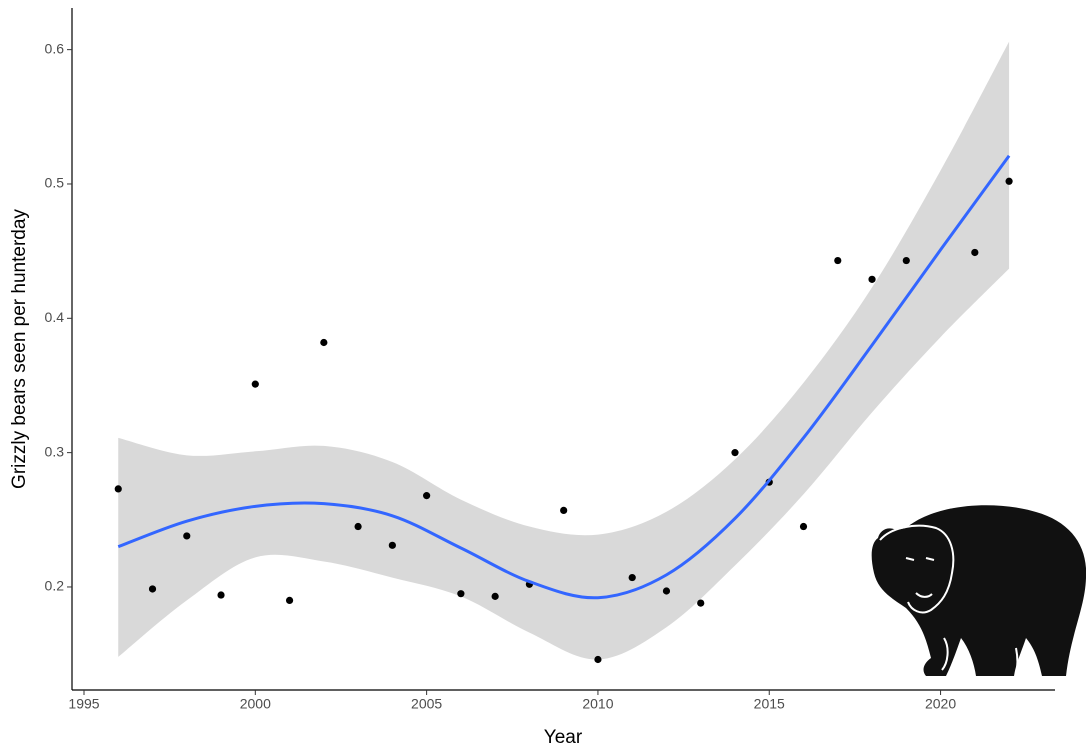 The height and width of the screenshot is (750, 1086). Describe the element at coordinates (55, 586) in the screenshot. I see `y-tick-label: 0.2` at that location.